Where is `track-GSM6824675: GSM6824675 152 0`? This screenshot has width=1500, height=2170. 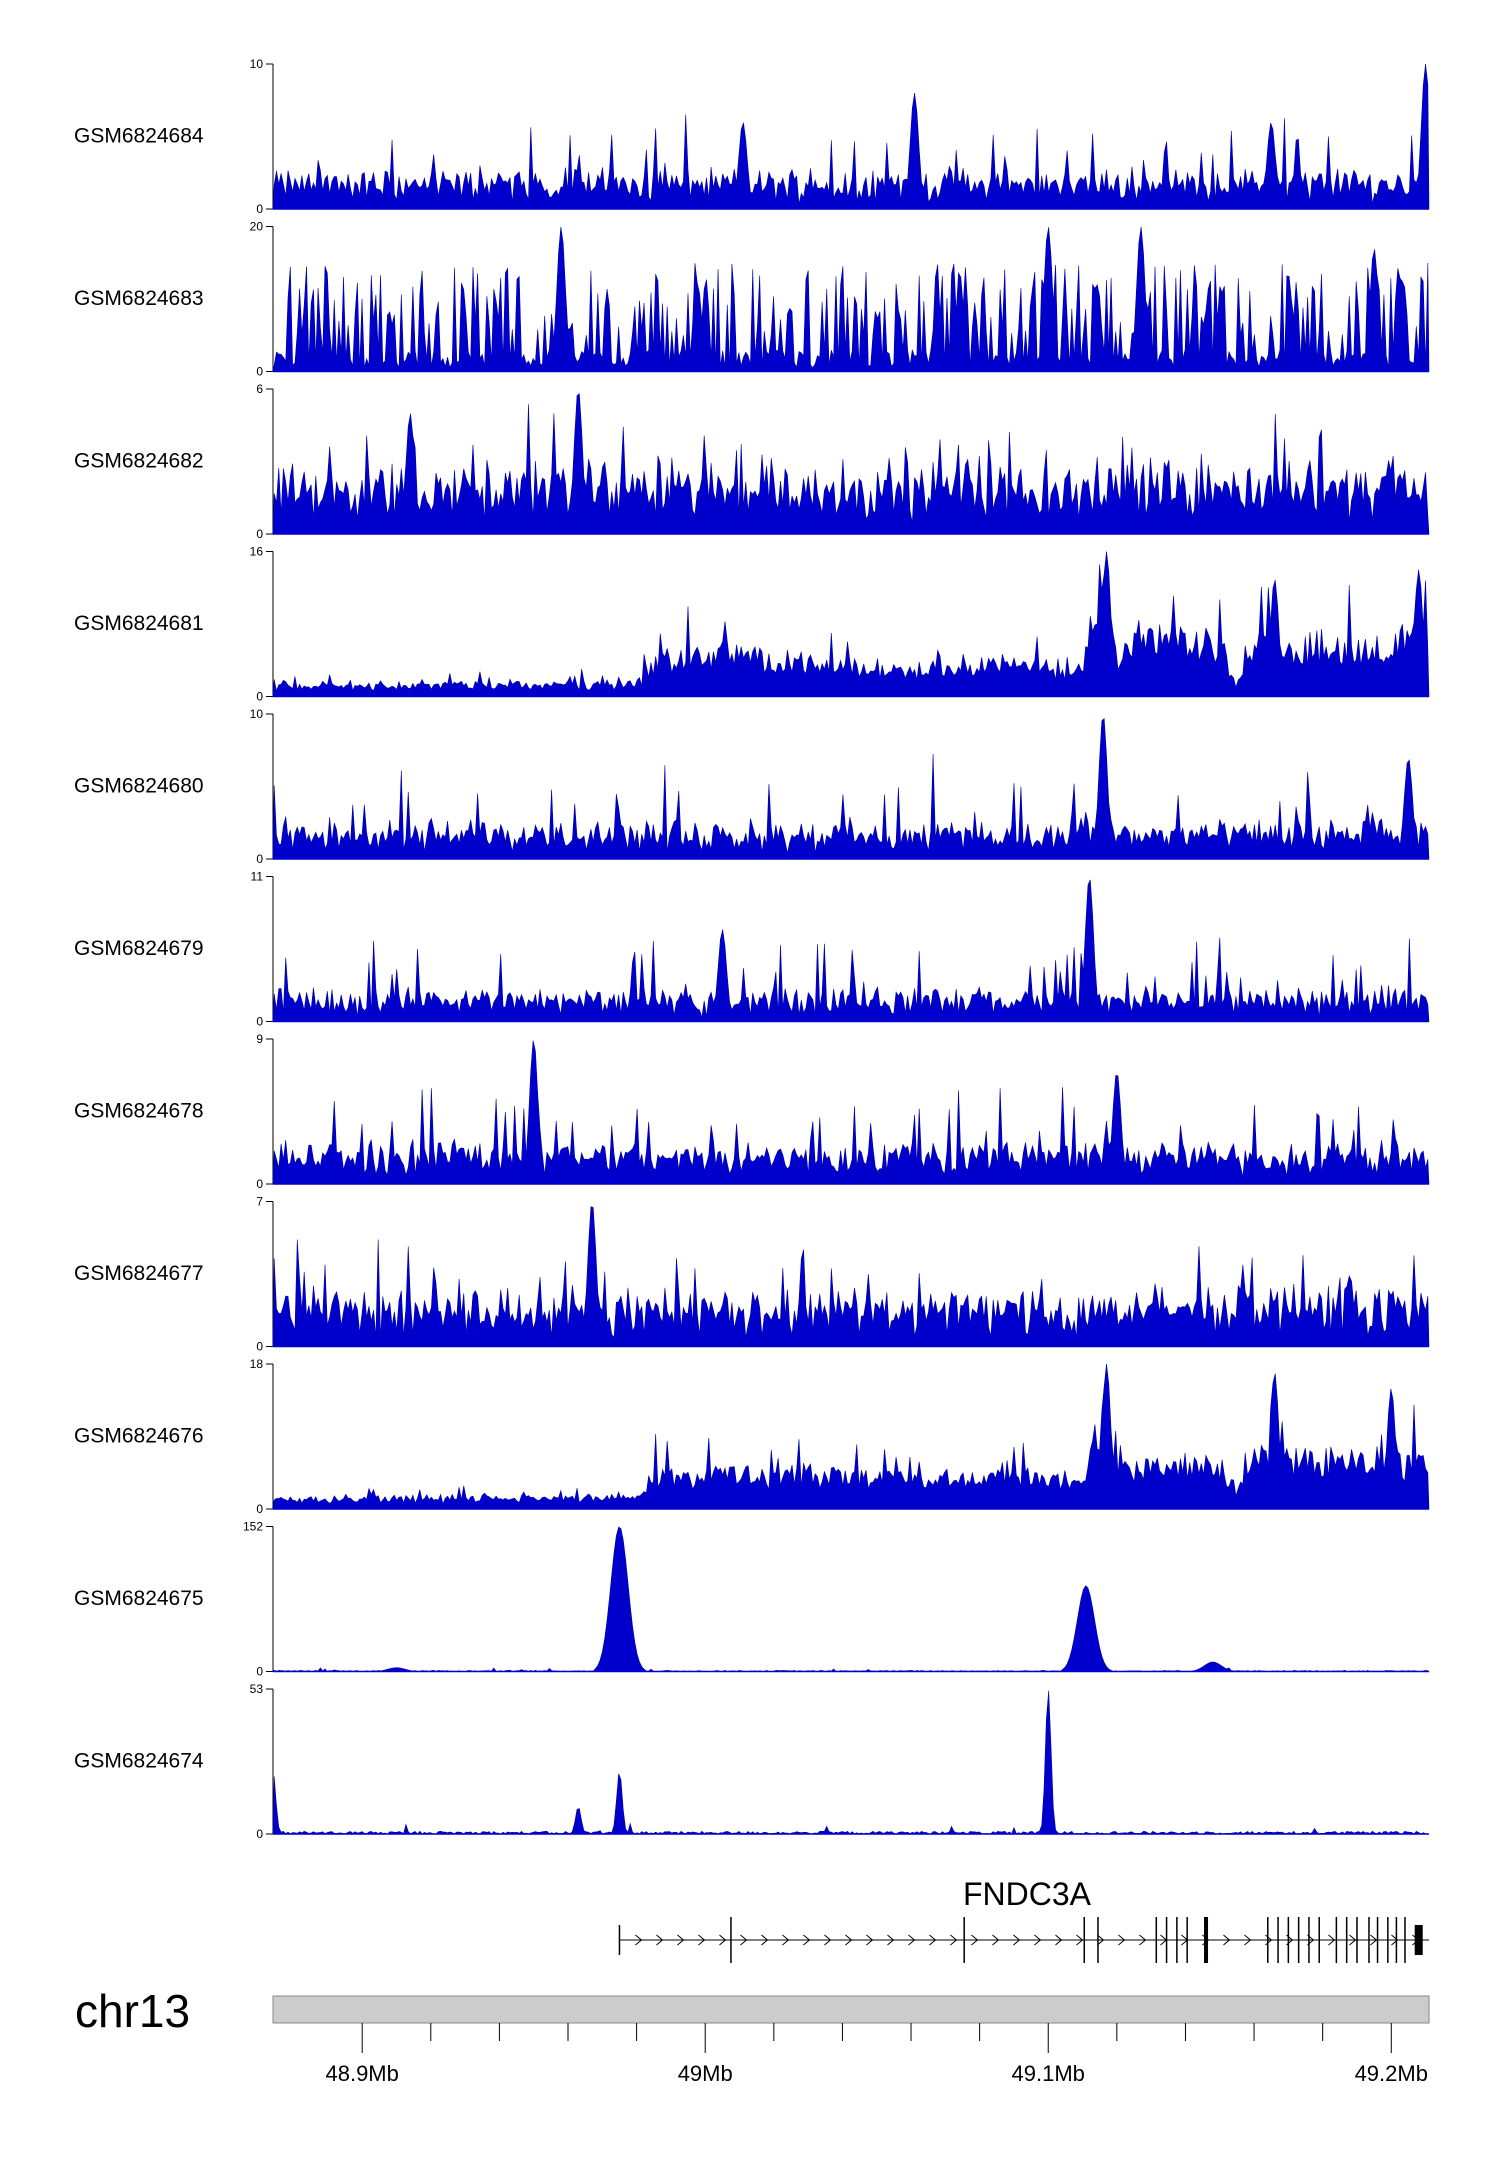
track-GSM6824675: GSM6824675 152 0 is located at coordinates (752, 1599).